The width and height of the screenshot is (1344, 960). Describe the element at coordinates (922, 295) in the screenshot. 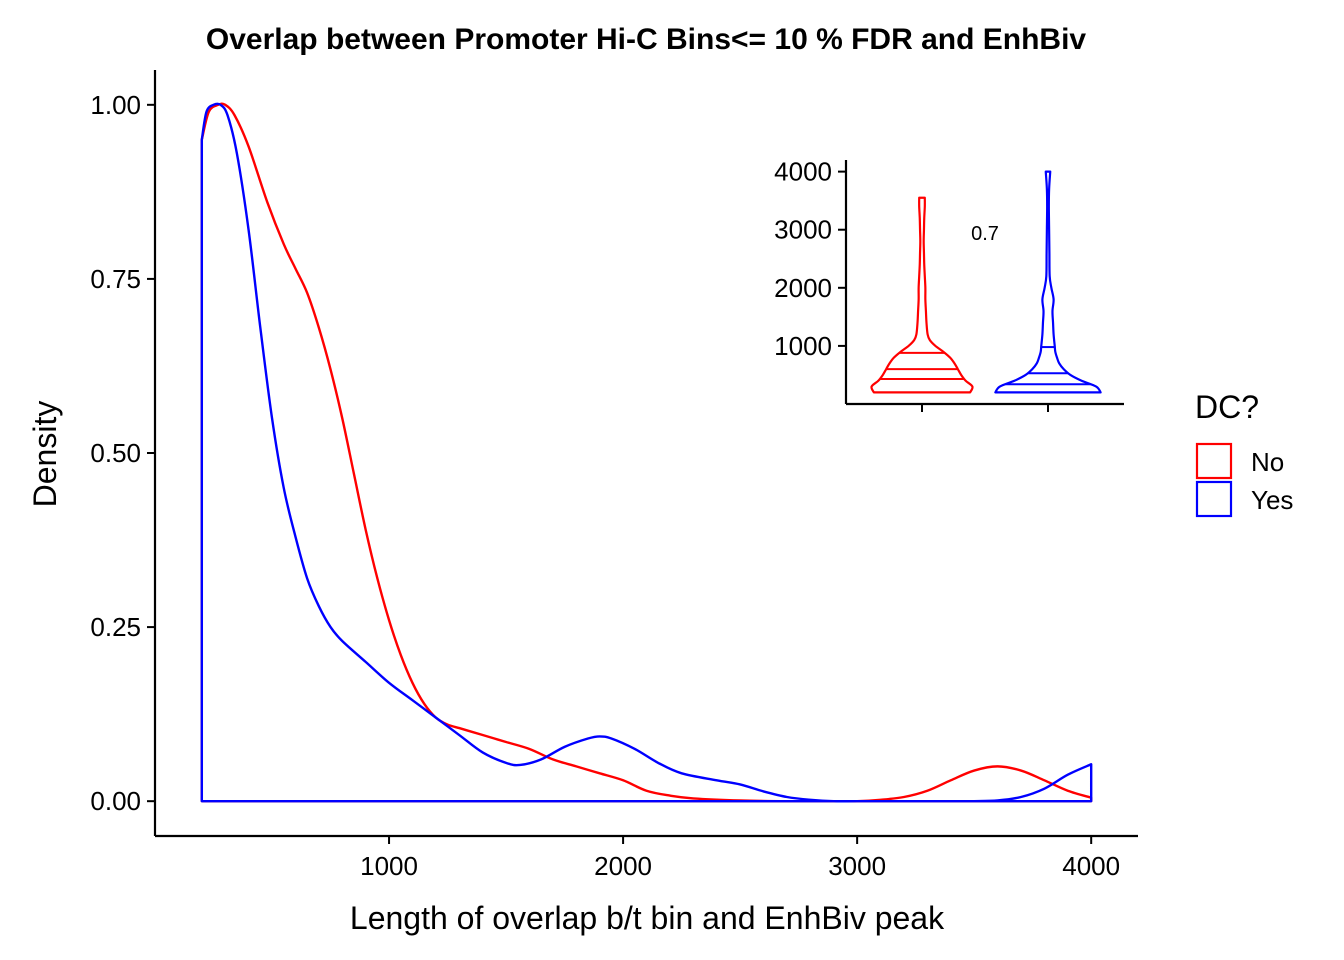

I see `violin-no` at that location.